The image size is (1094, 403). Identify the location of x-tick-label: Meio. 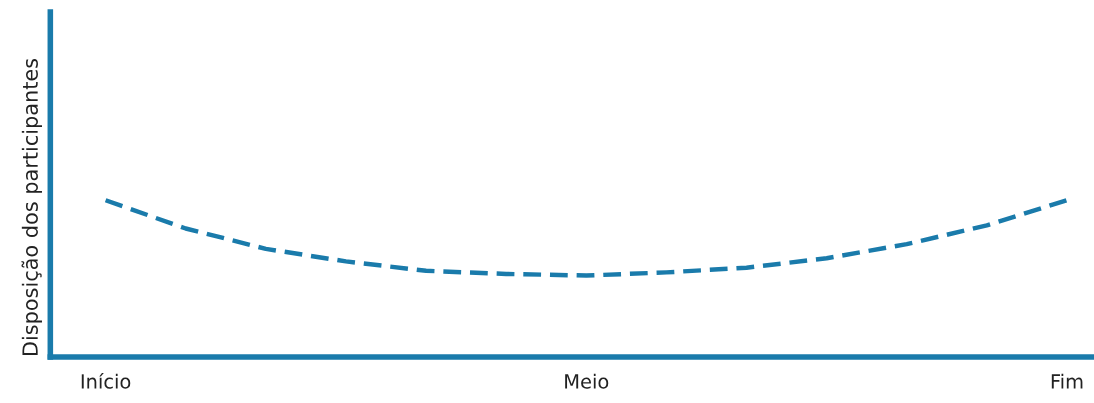
(587, 381).